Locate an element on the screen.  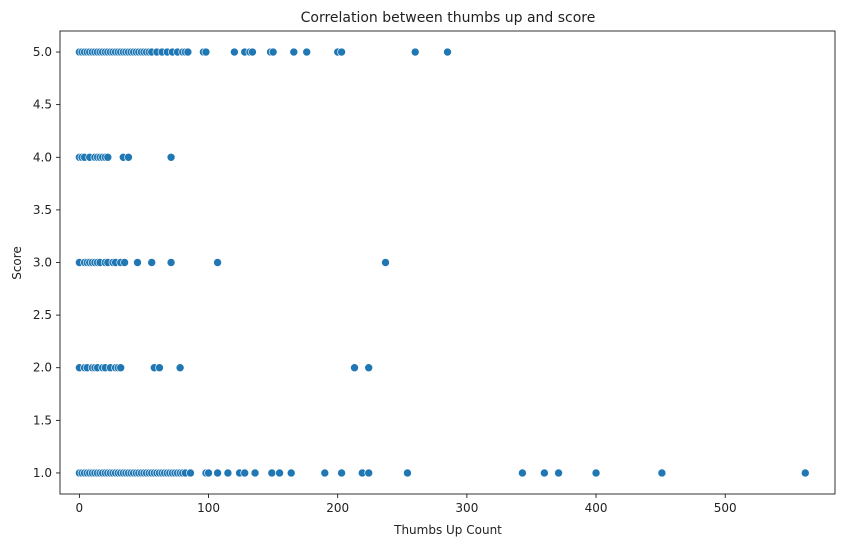
x-tick-label: 200 is located at coordinates (337, 508).